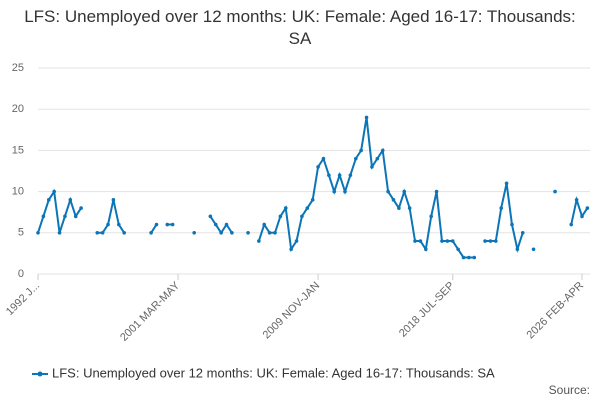 Image resolution: width=600 pixels, height=400 pixels. Describe the element at coordinates (18, 192) in the screenshot. I see `y-tick-label: 10` at that location.